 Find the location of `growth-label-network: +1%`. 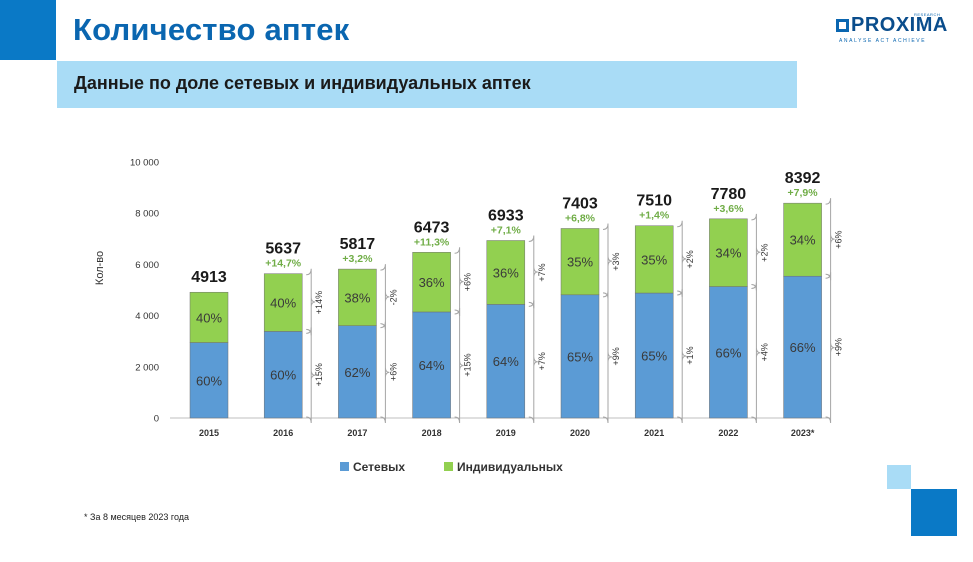

growth-label-network: +1% is located at coordinates (690, 355).